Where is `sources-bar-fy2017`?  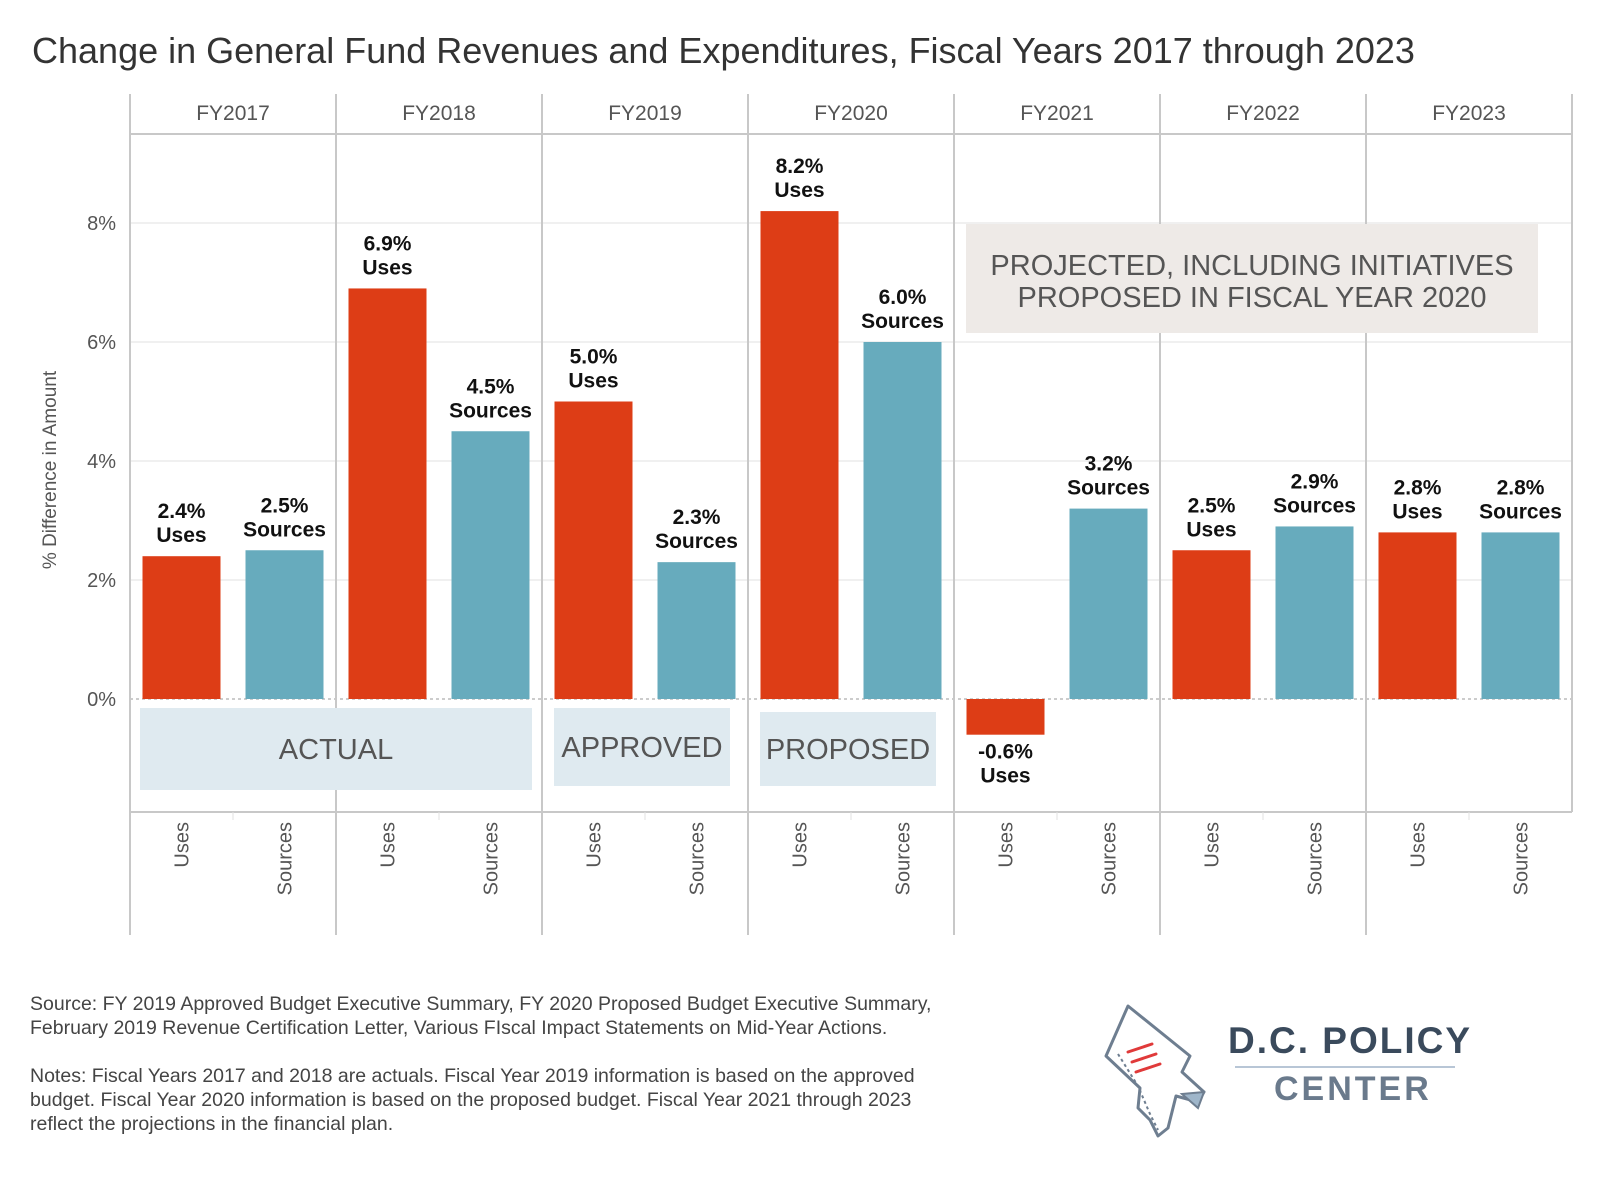 sources-bar-fy2017 is located at coordinates (284, 624).